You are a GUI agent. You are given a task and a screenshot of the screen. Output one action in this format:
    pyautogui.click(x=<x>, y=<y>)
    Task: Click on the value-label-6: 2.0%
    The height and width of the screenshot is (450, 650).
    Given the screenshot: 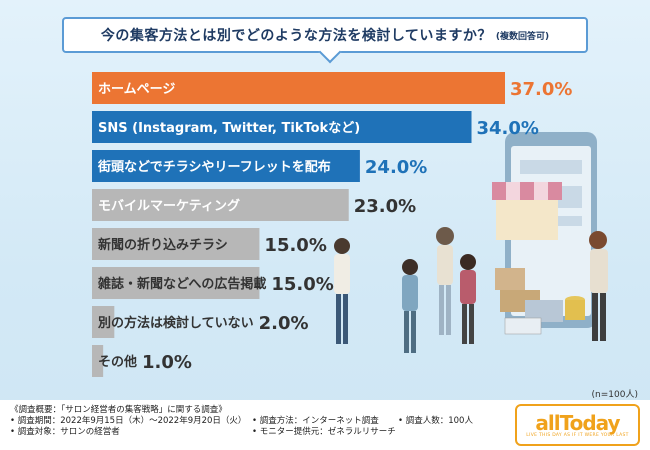 What is the action you would take?
    pyautogui.click(x=284, y=323)
    